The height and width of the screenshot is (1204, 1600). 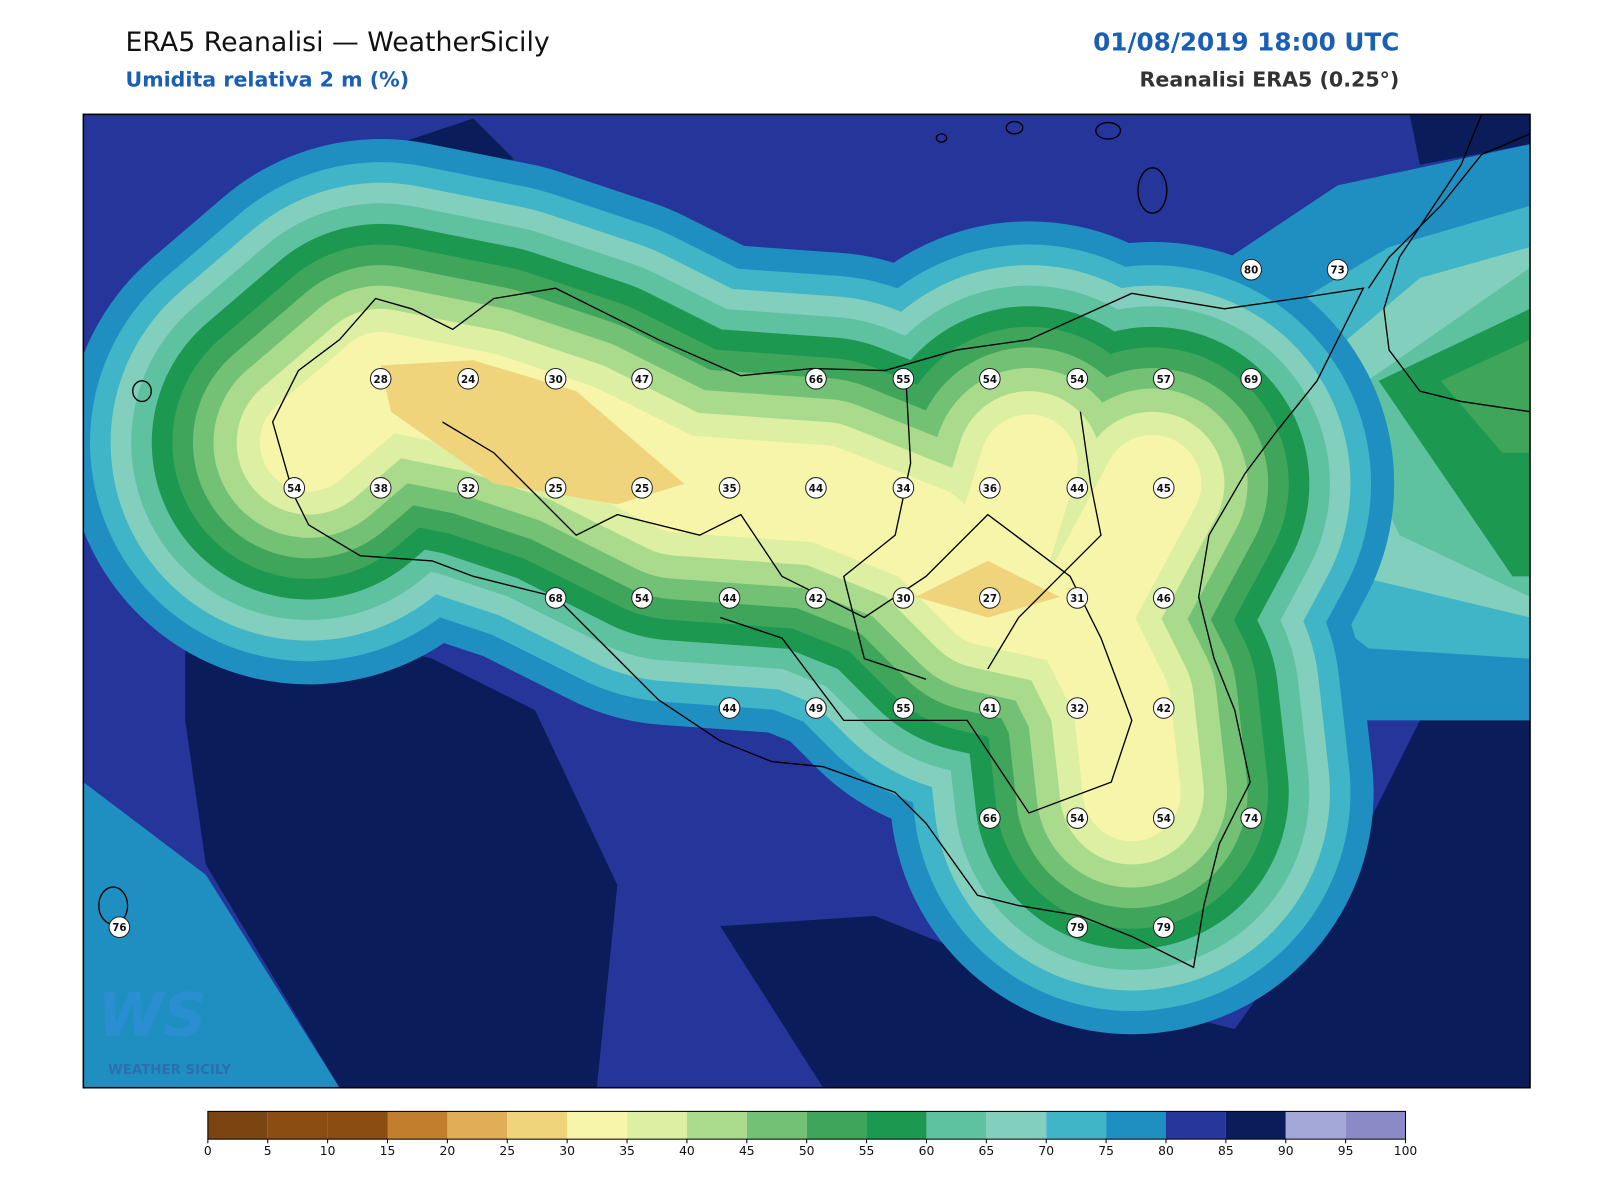 I want to click on station-value: 28, so click(x=381, y=380).